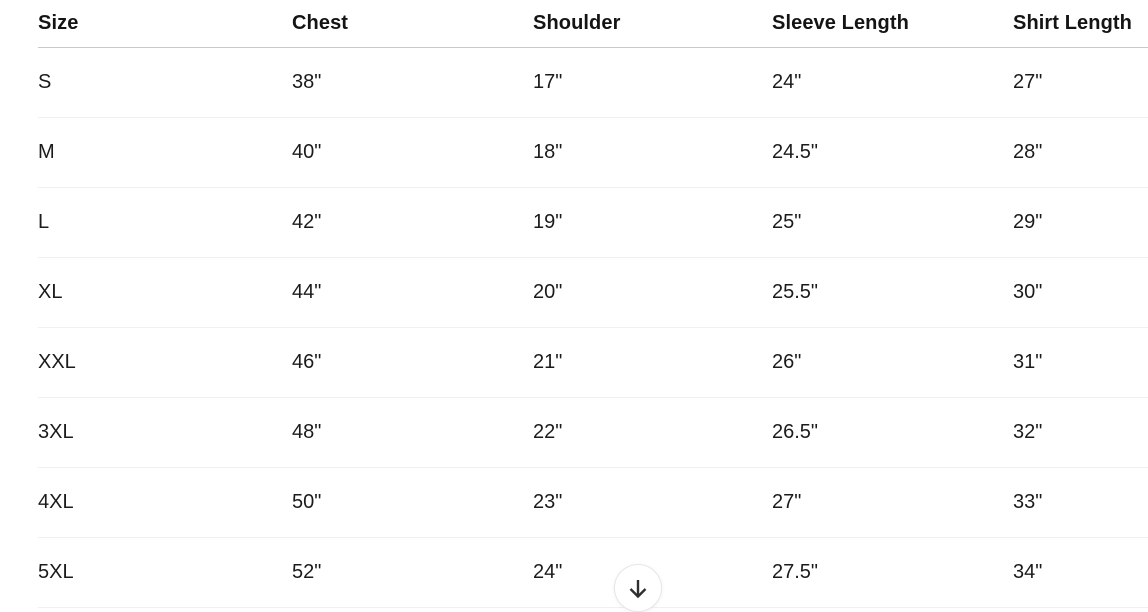 Image resolution: width=1148 pixels, height=612 pixels. What do you see at coordinates (412, 502) in the screenshot?
I see `chest-cell: 50"` at bounding box center [412, 502].